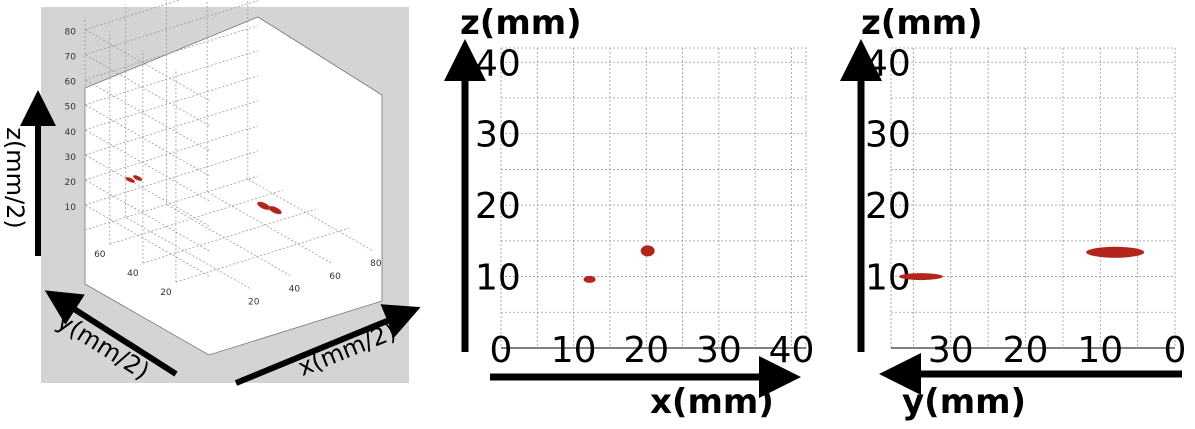 Image resolution: width=1195 pixels, height=429 pixels. I want to click on xz-y-tick-label: 10, so click(498, 278).